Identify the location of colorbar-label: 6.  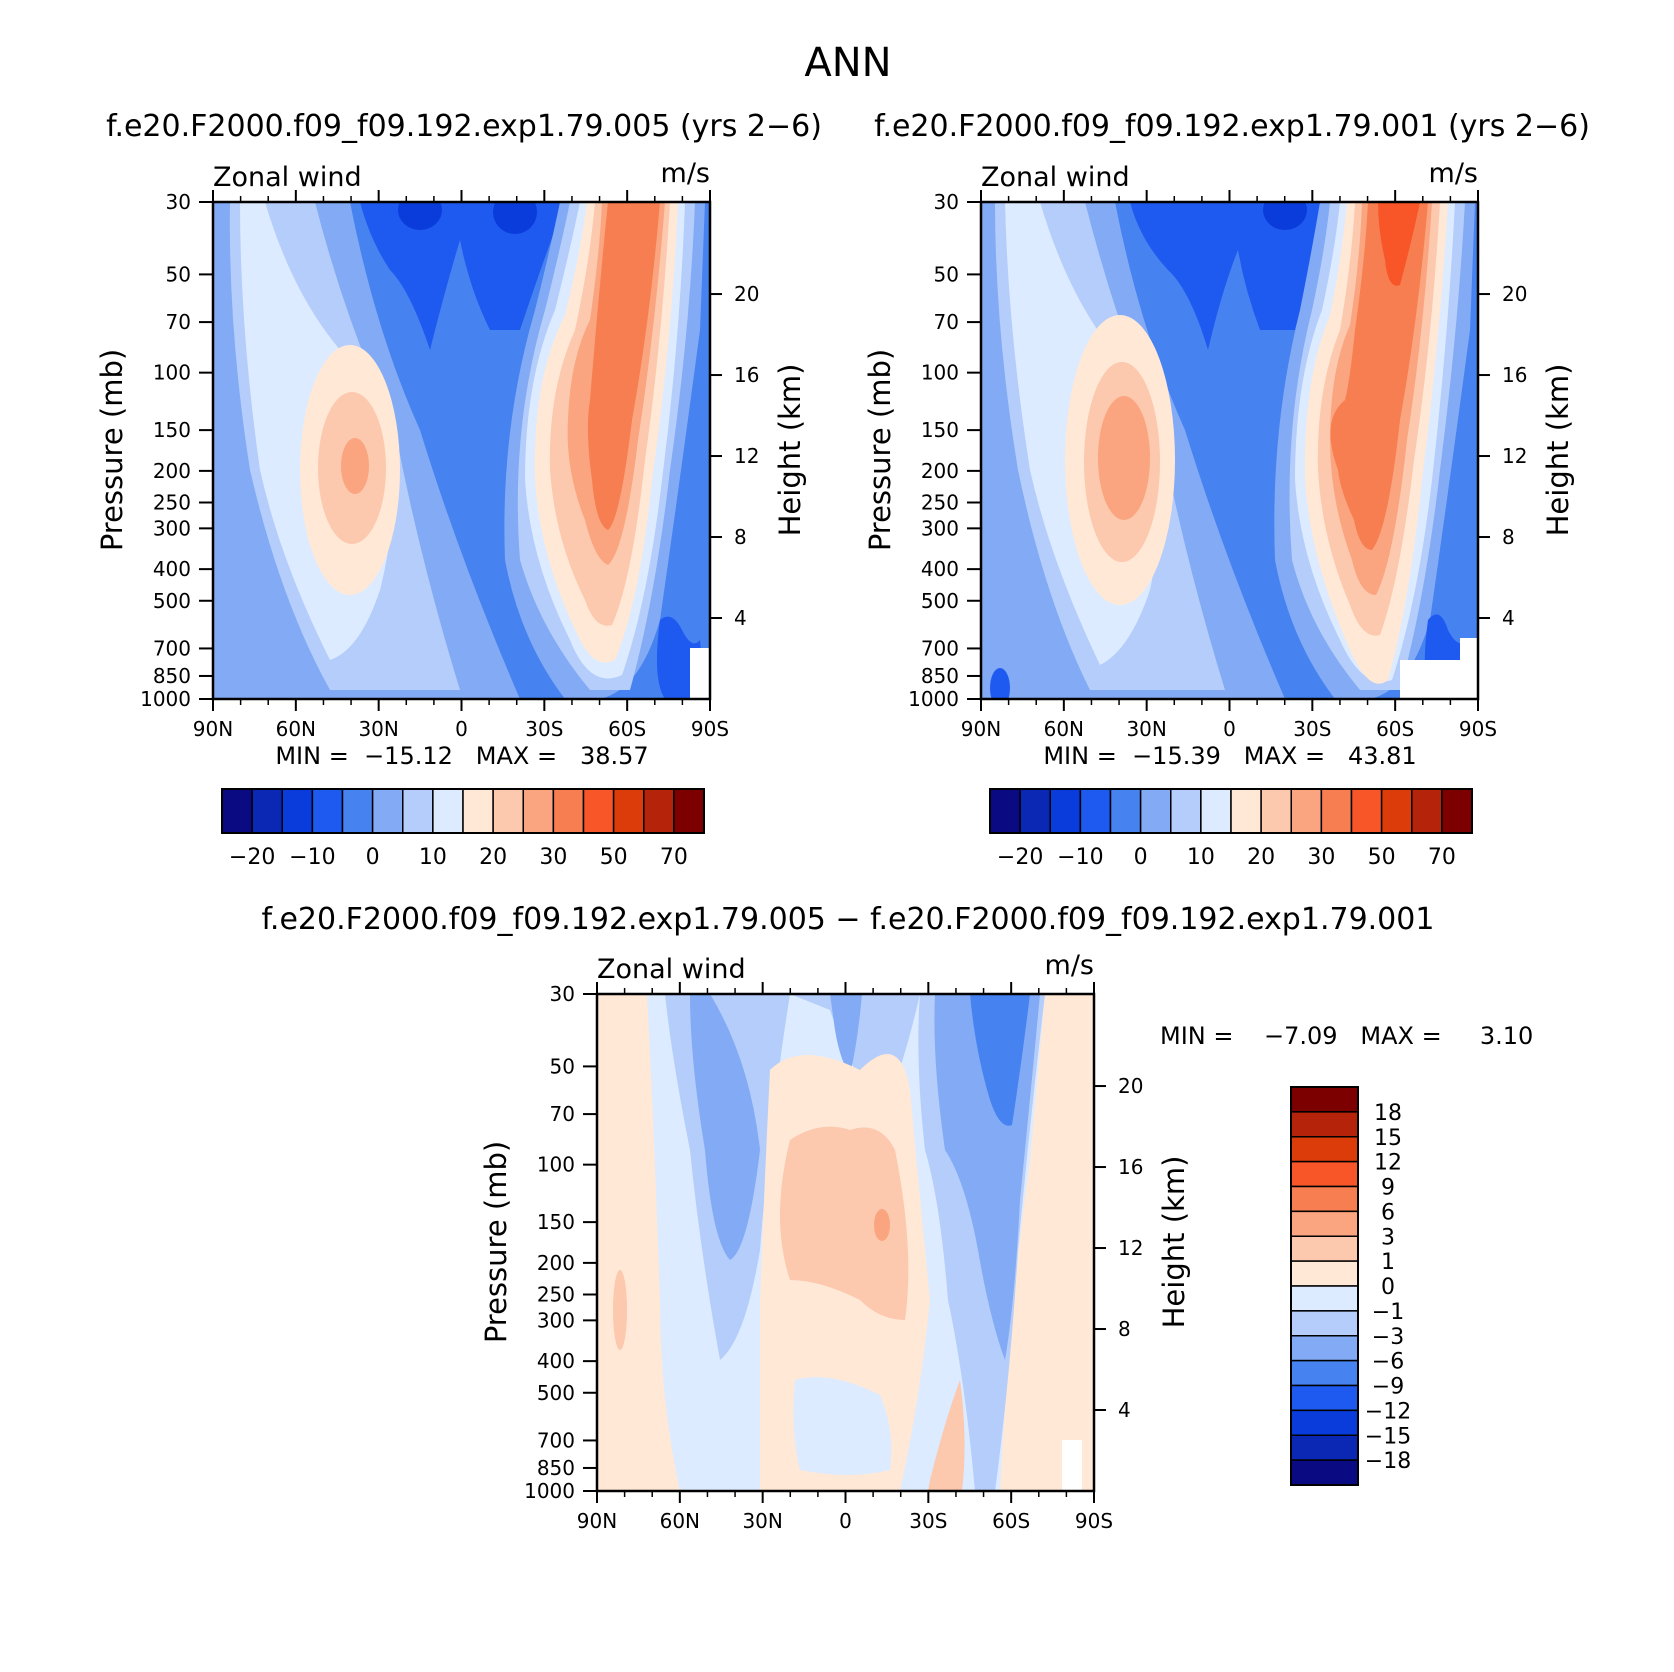
(1388, 1212).